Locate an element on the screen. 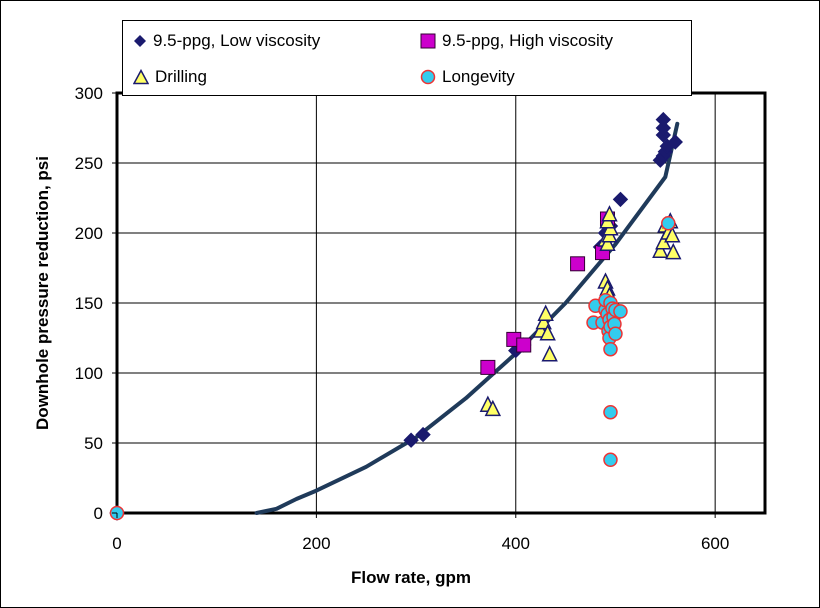  circle-marker-icon is located at coordinates (428, 77).